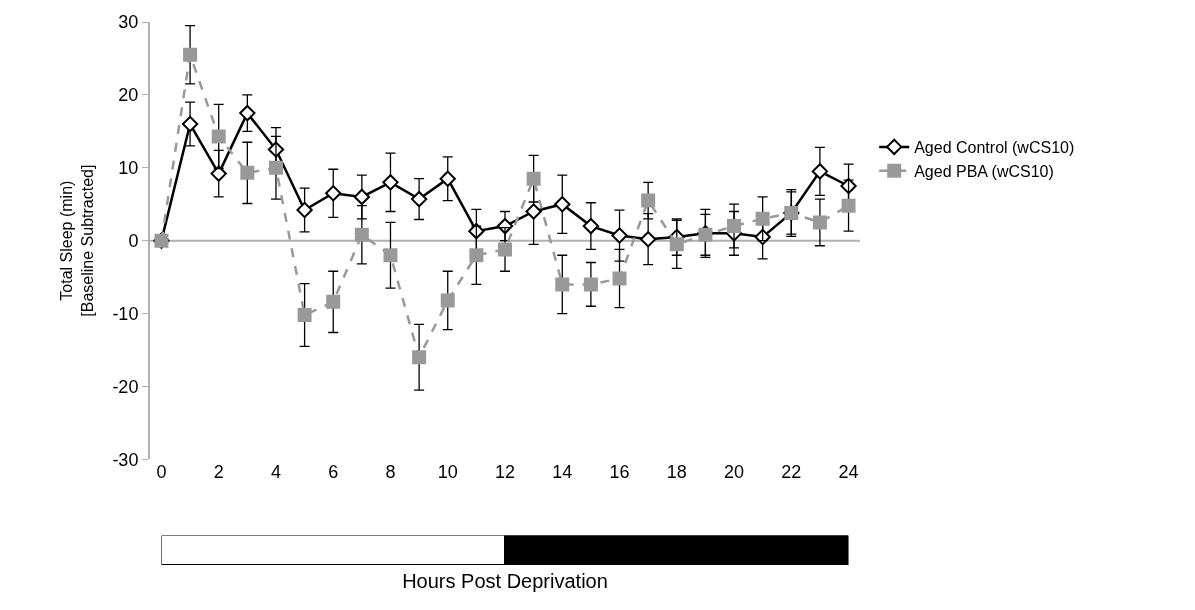 The image size is (1195, 610). Describe the element at coordinates (218, 472) in the screenshot. I see `x-tick-label: 2` at that location.